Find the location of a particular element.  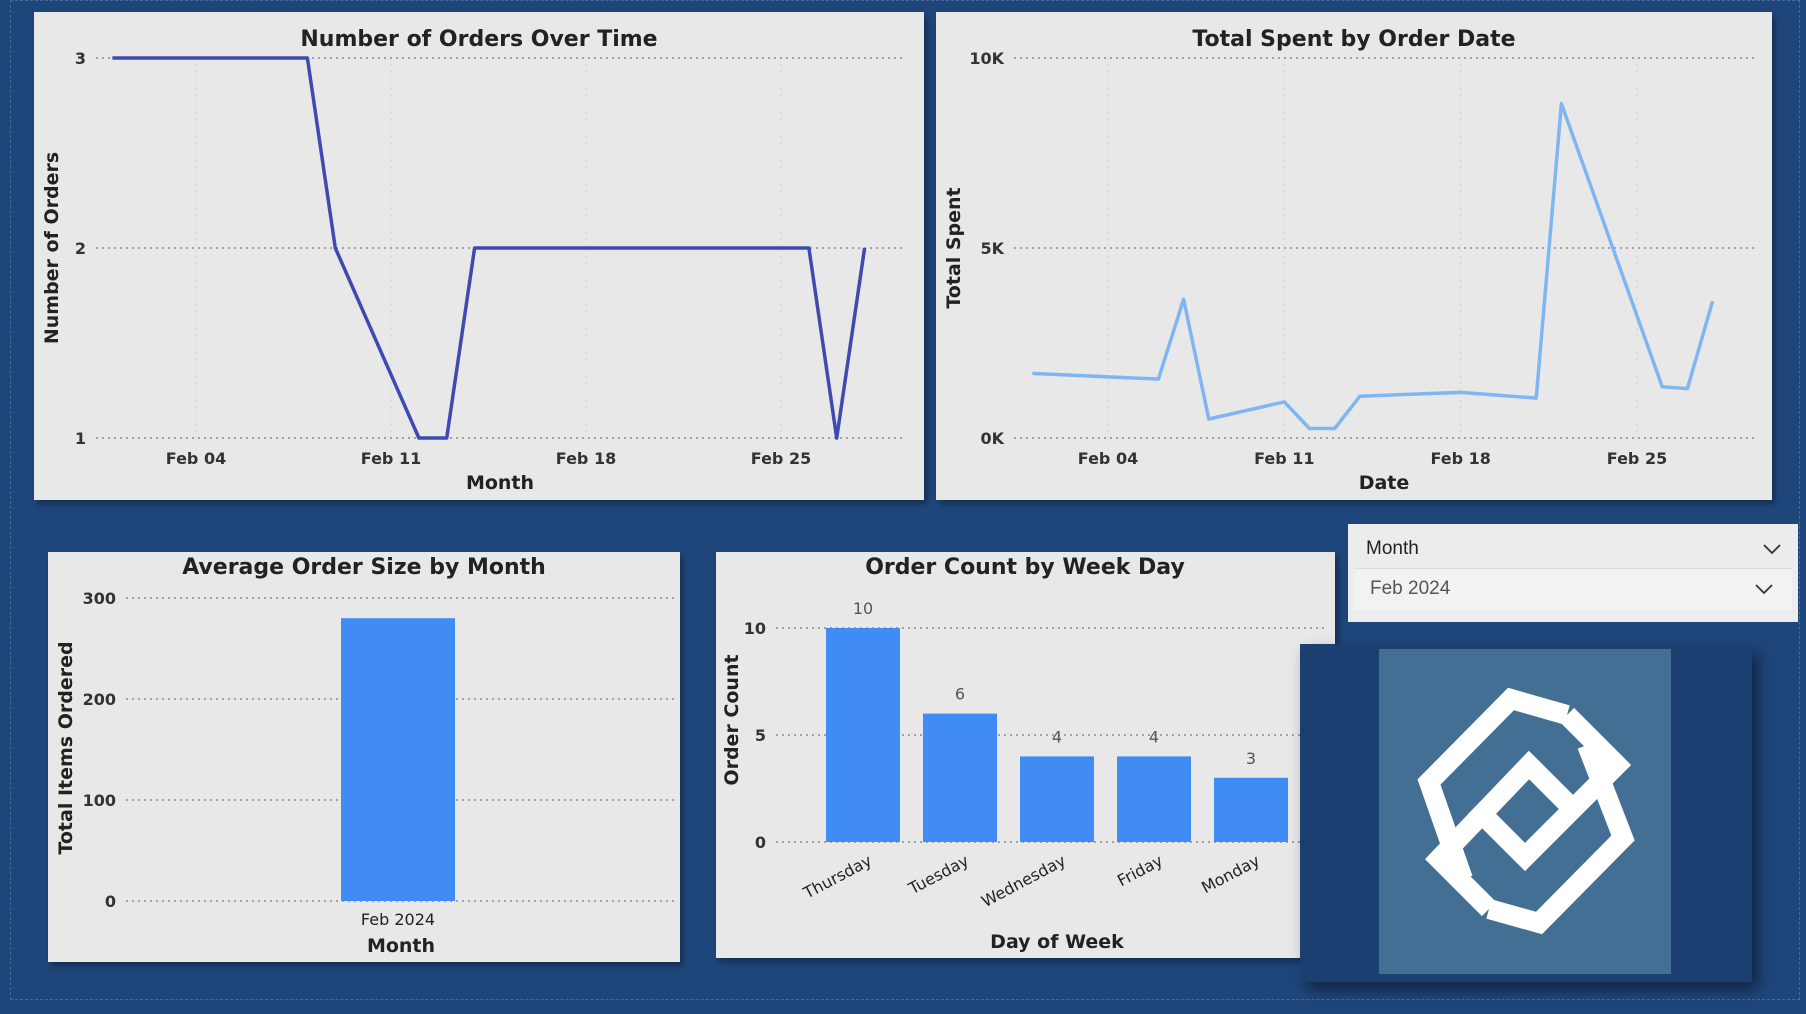

interlocking-squares-logo-icon is located at coordinates (1526, 811).